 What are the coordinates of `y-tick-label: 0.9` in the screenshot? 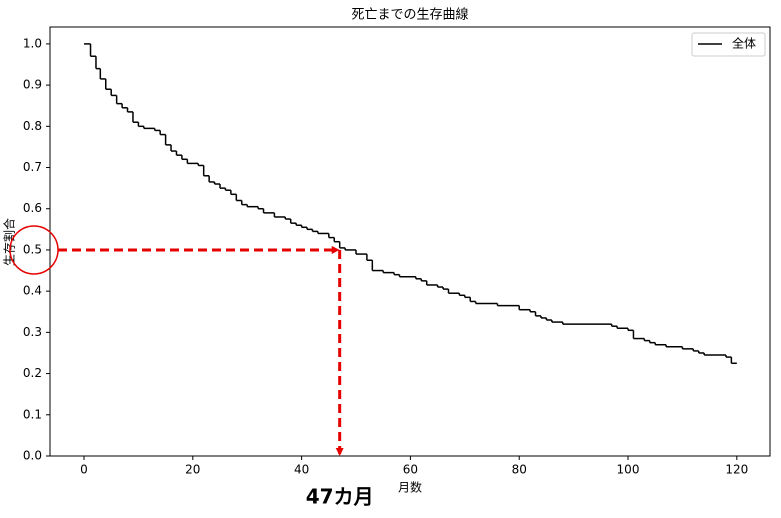 It's located at (32, 85).